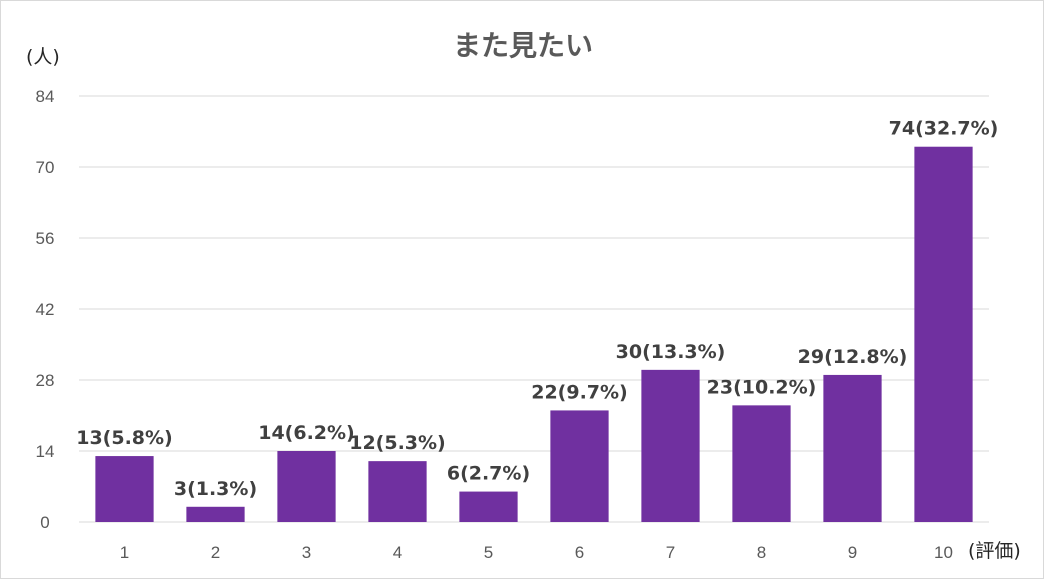 The width and height of the screenshot is (1044, 580). I want to click on x-tick-label: 4, so click(397, 552).